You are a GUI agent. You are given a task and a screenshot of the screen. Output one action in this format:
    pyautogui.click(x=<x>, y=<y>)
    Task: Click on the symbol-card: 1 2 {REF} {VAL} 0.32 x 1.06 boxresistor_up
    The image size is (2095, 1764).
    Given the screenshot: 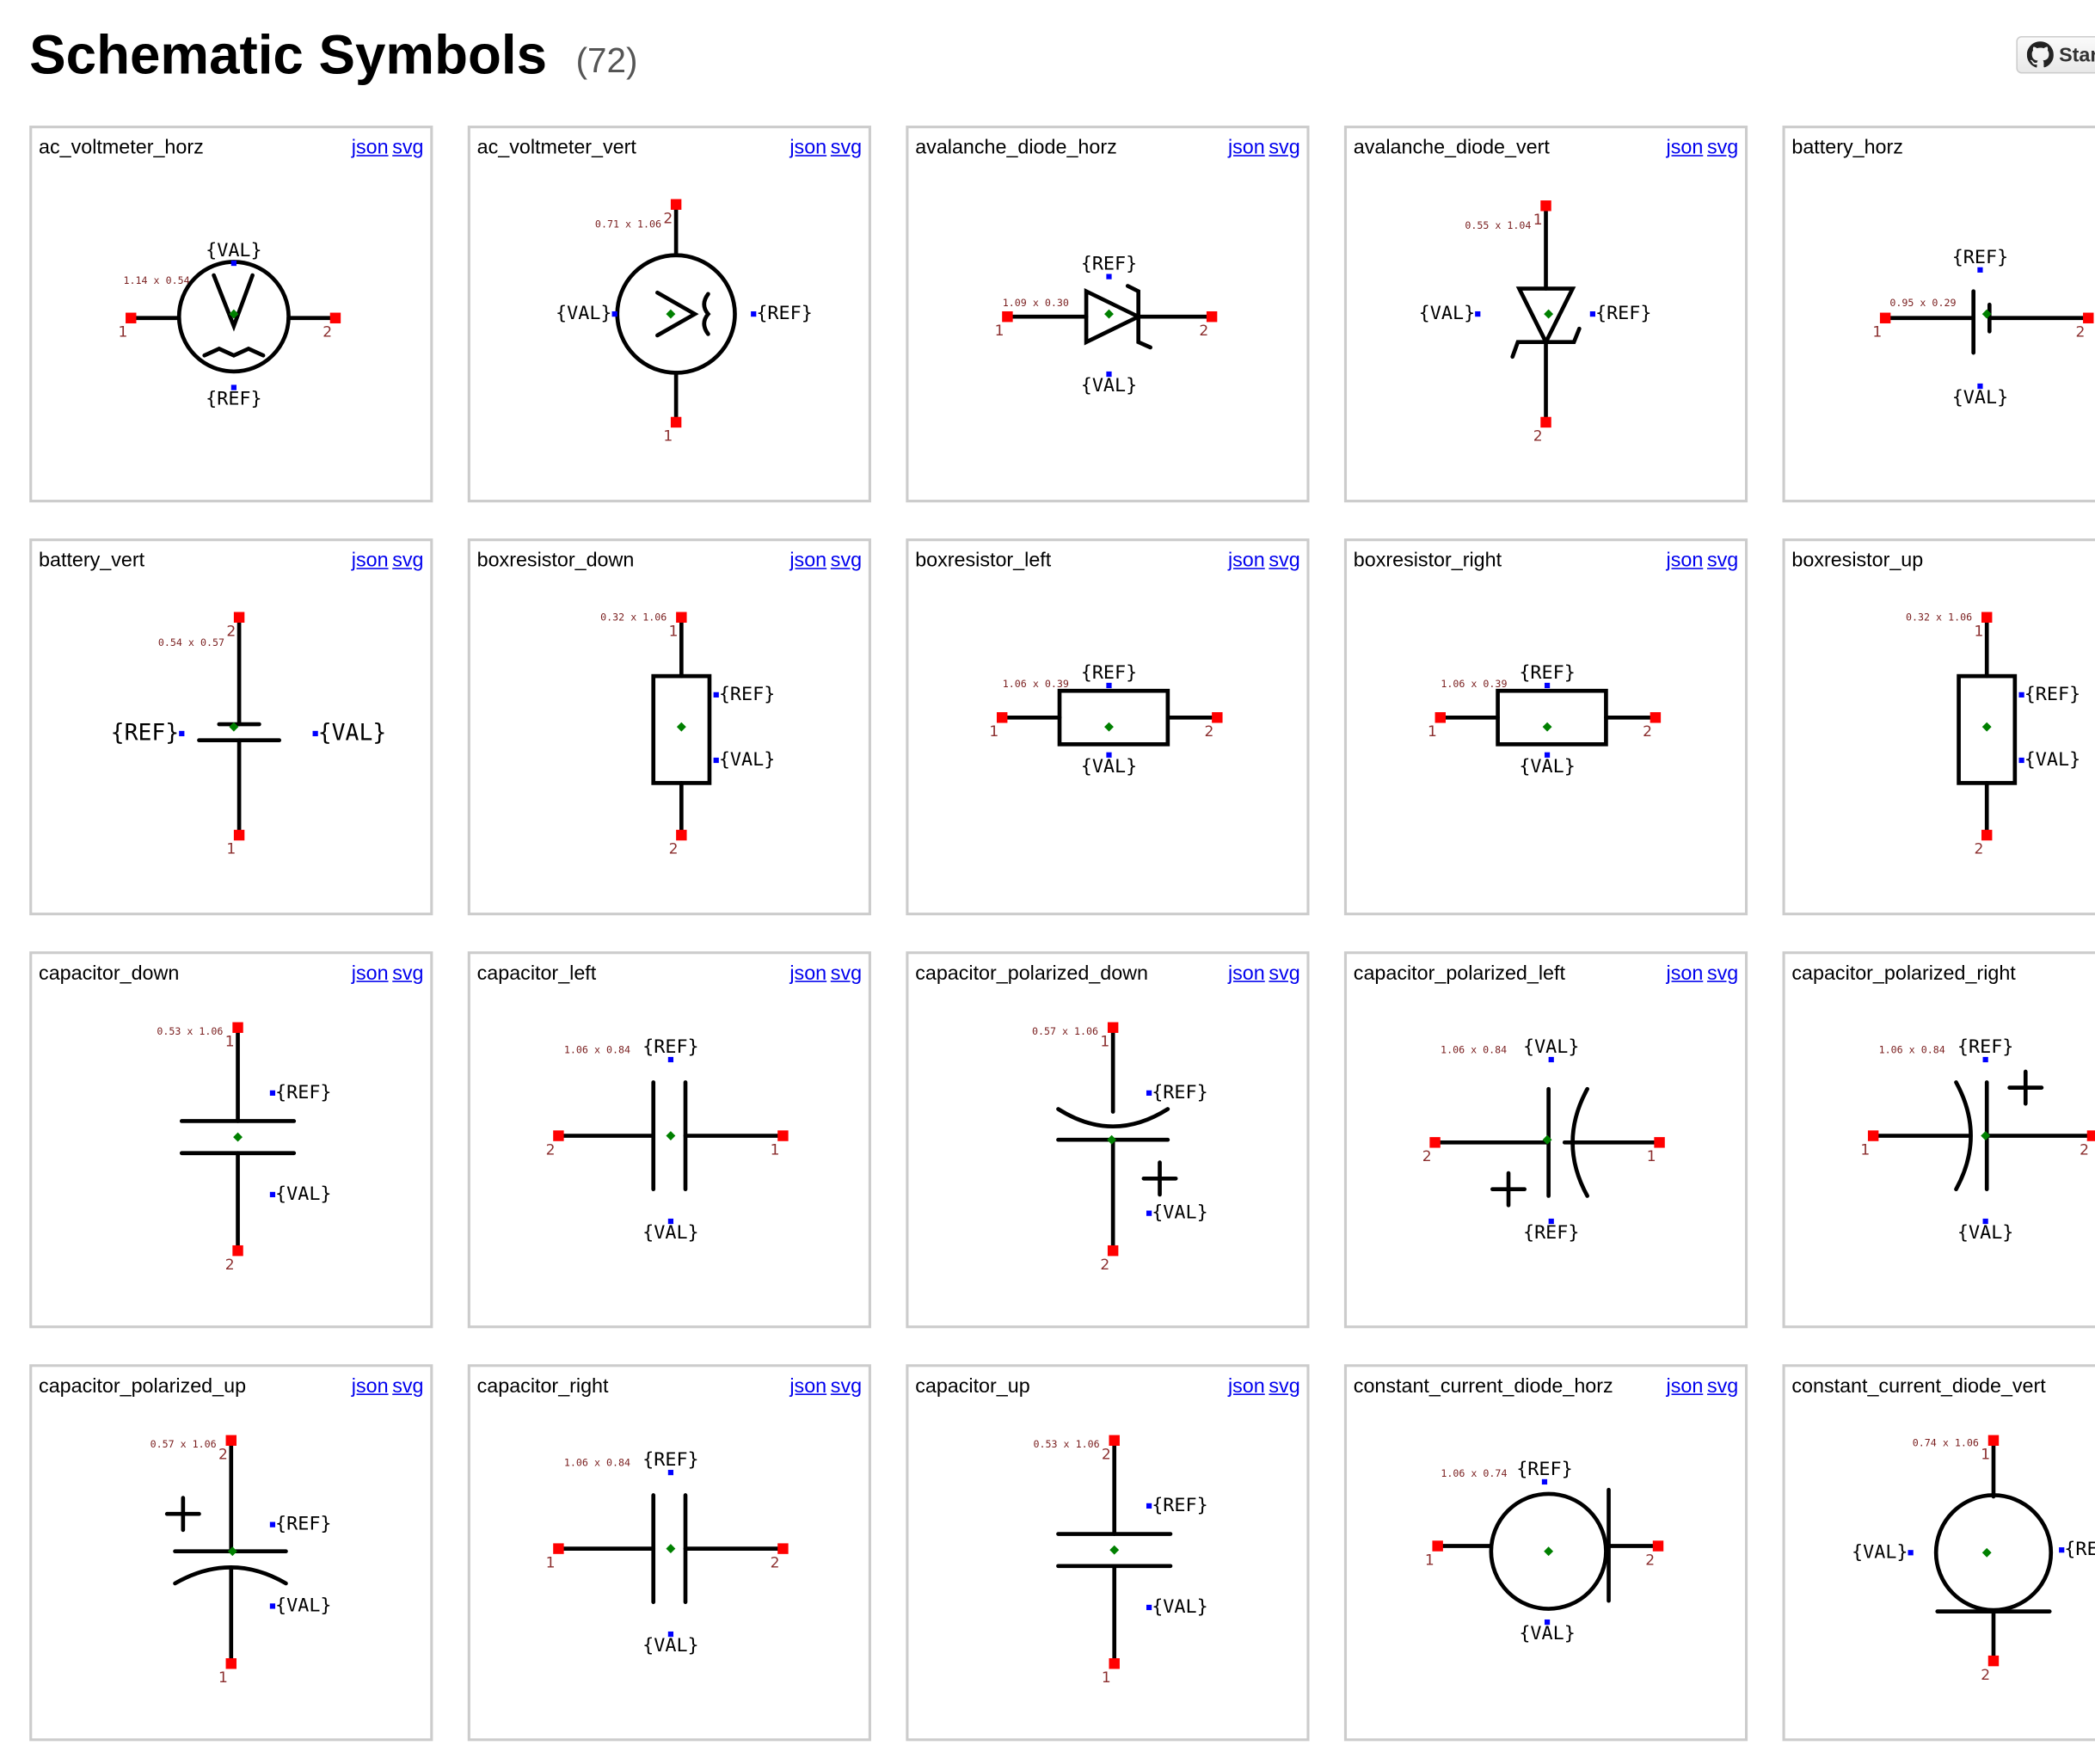 What is the action you would take?
    pyautogui.click(x=1939, y=727)
    